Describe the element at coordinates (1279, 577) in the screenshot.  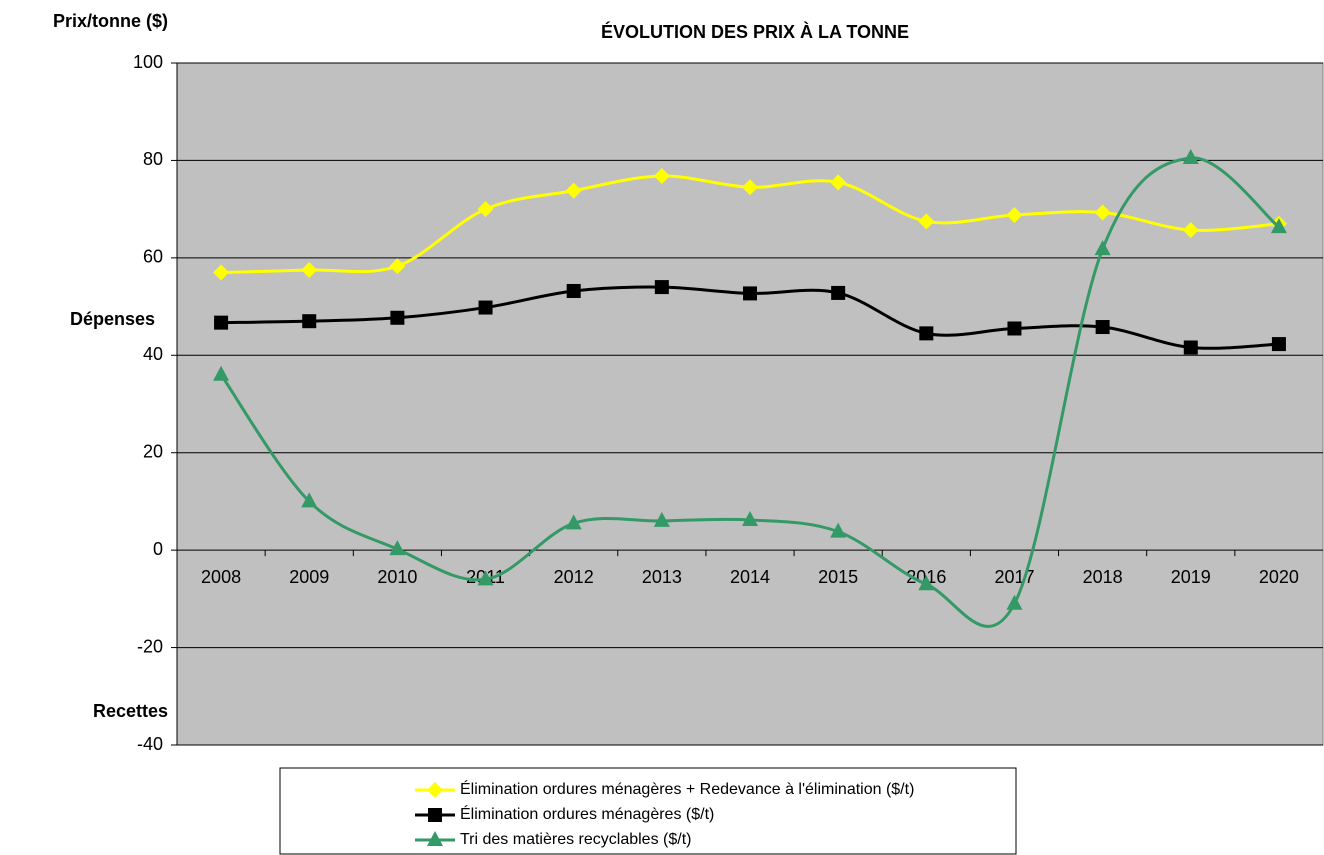
I see `x-tick-label: 2020` at that location.